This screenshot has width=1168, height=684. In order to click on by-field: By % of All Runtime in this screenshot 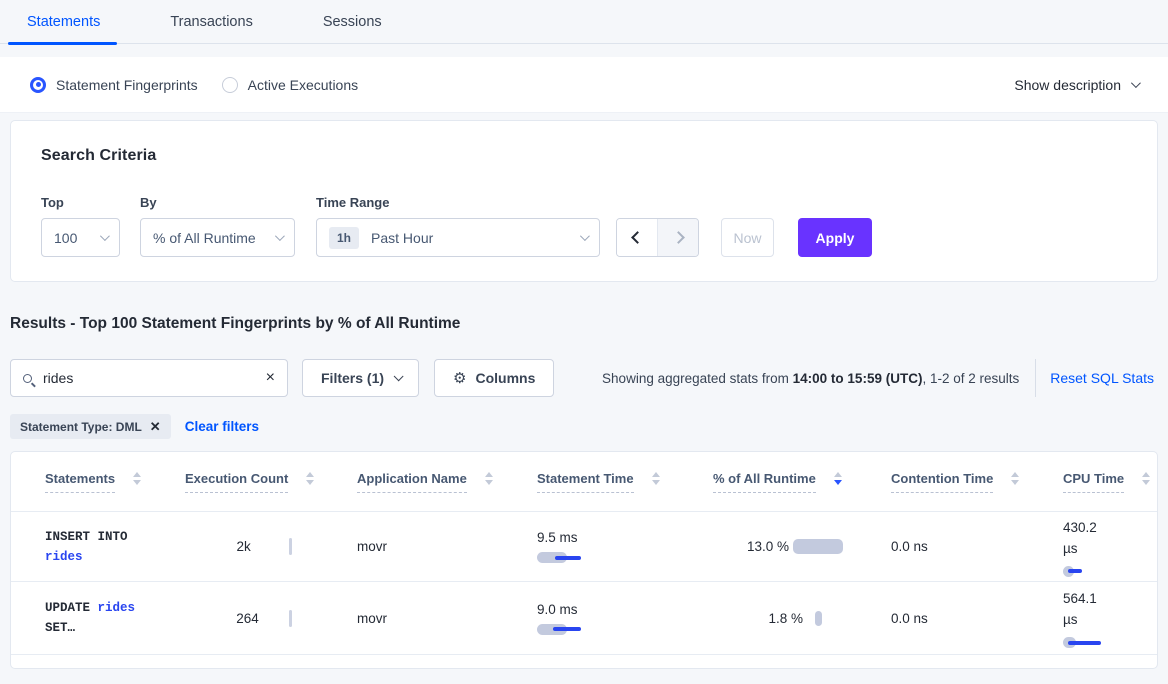, I will do `click(217, 226)`.